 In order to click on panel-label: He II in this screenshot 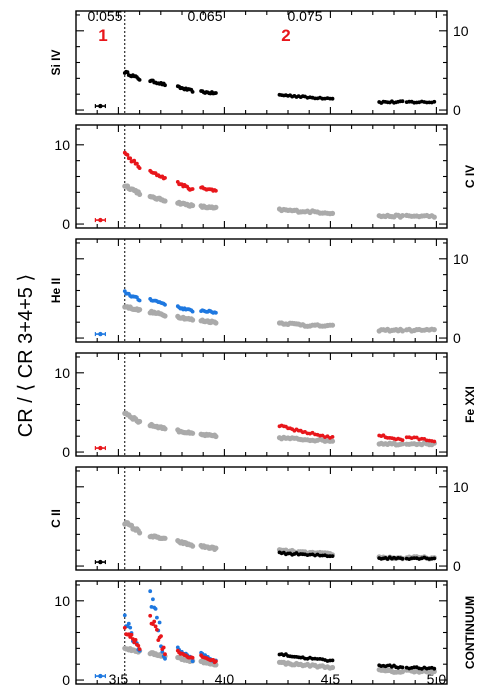, I will do `click(56, 290)`.